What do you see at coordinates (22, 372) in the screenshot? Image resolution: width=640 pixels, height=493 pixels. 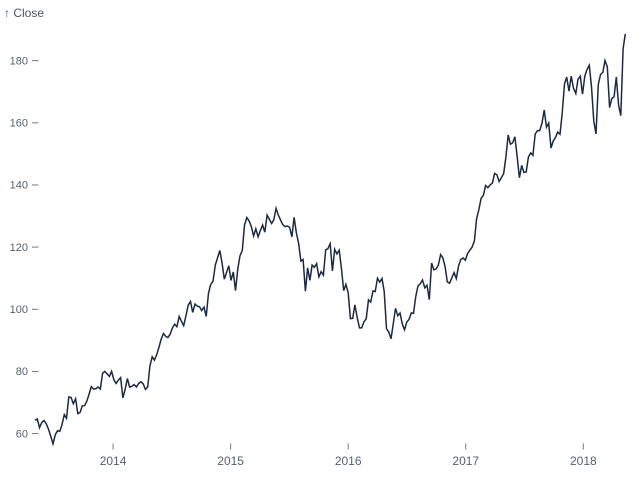 I see `y-tick-label: 80` at bounding box center [22, 372].